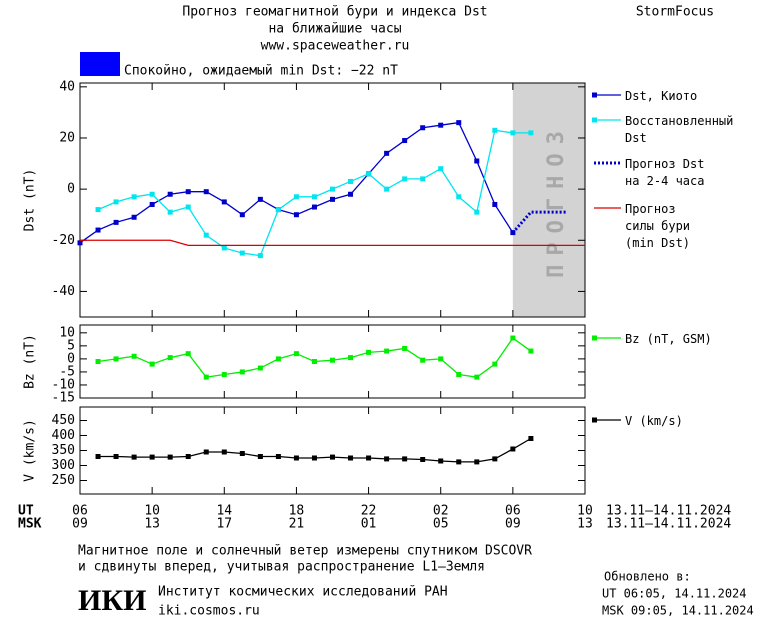  I want to click on subtitle: на ближайшие часы, so click(334, 29).